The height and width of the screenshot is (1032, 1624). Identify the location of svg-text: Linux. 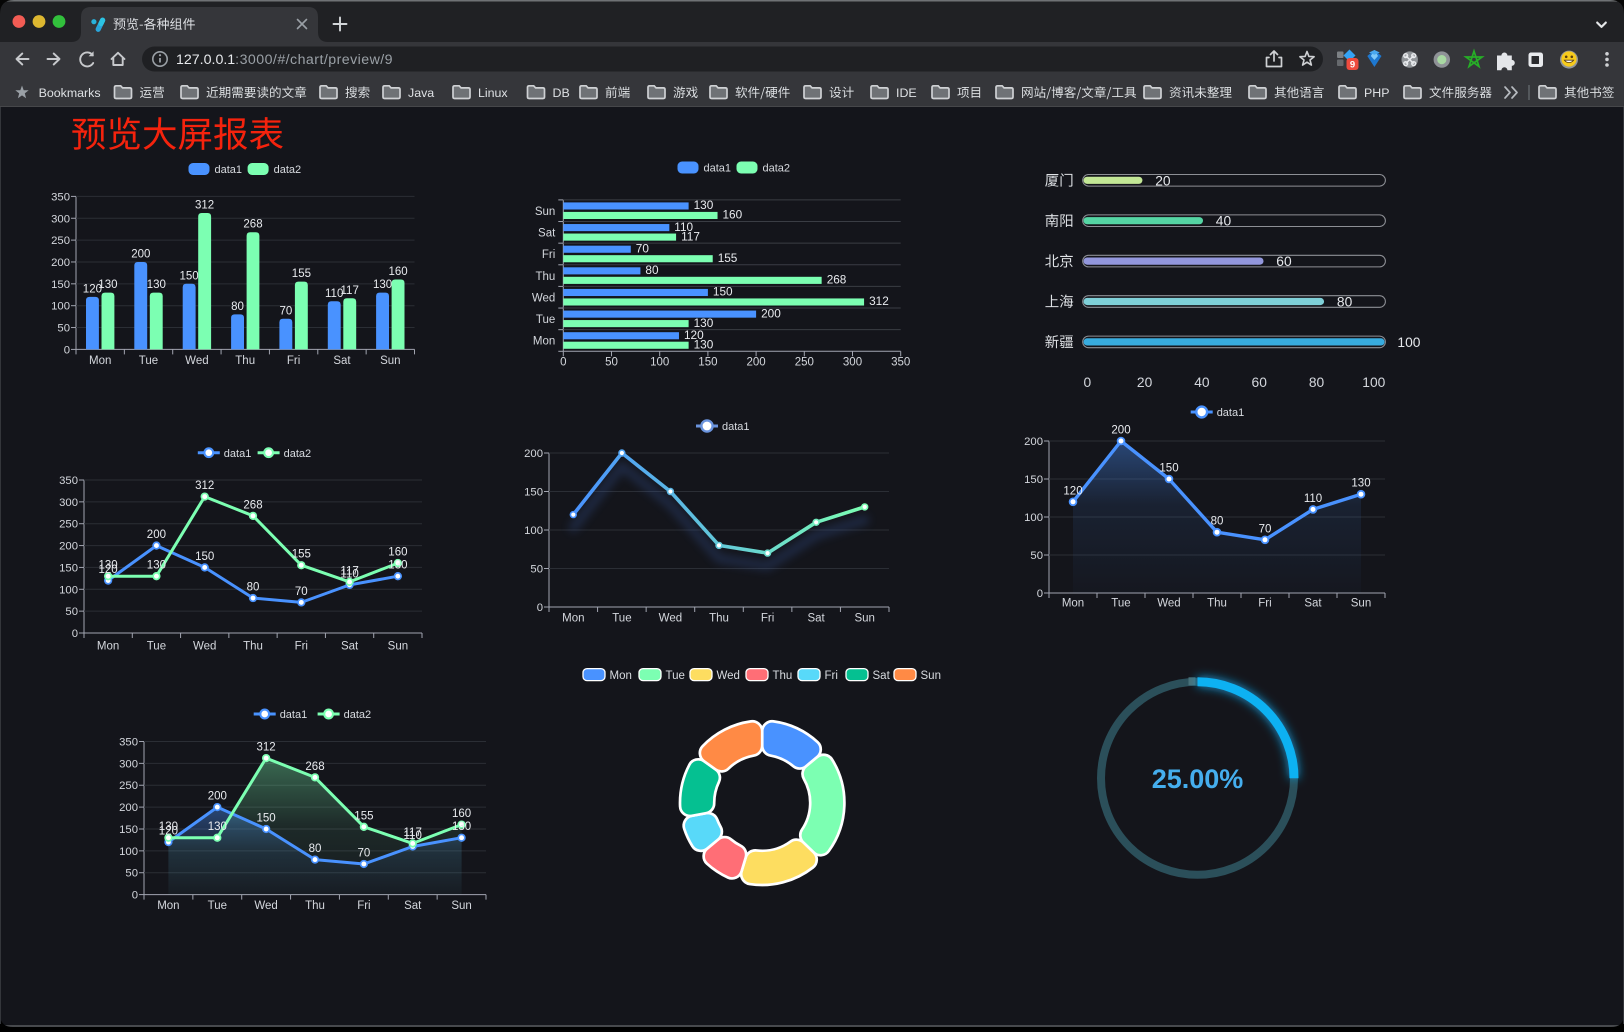
(493, 93).